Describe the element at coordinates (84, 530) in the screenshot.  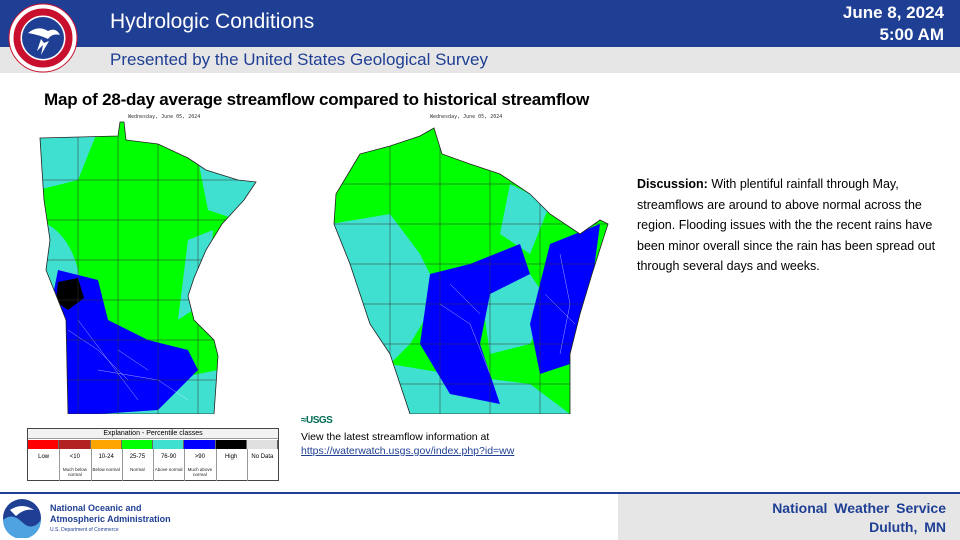
I see `noaa-department: U.S. Department of Commerce` at that location.